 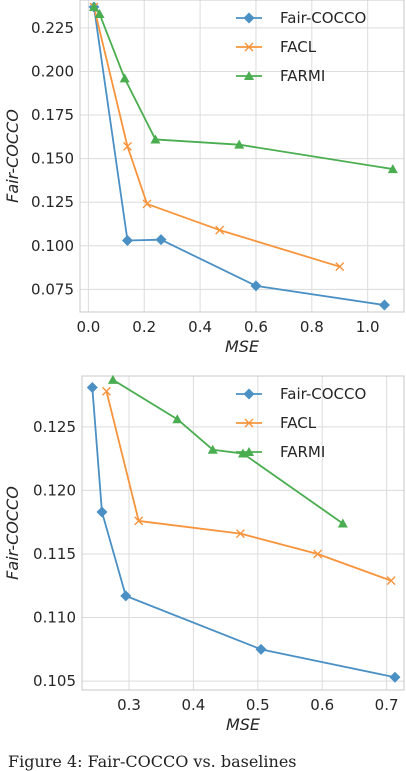 What do you see at coordinates (88, 327) in the screenshot?
I see `x-tick-label: 0.0` at bounding box center [88, 327].